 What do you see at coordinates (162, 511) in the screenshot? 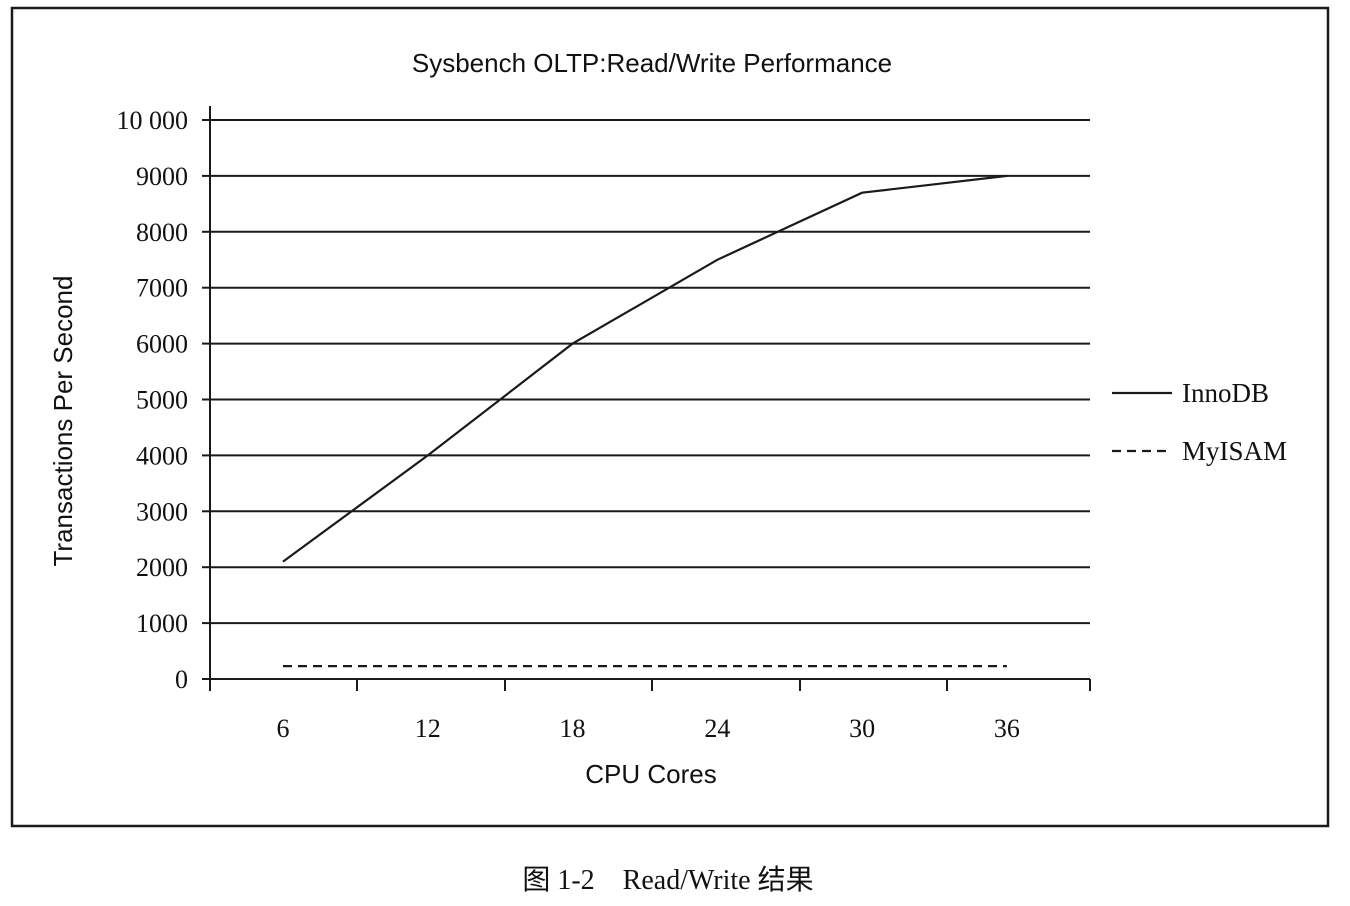
I see `y-tick-label: 3000` at bounding box center [162, 511].